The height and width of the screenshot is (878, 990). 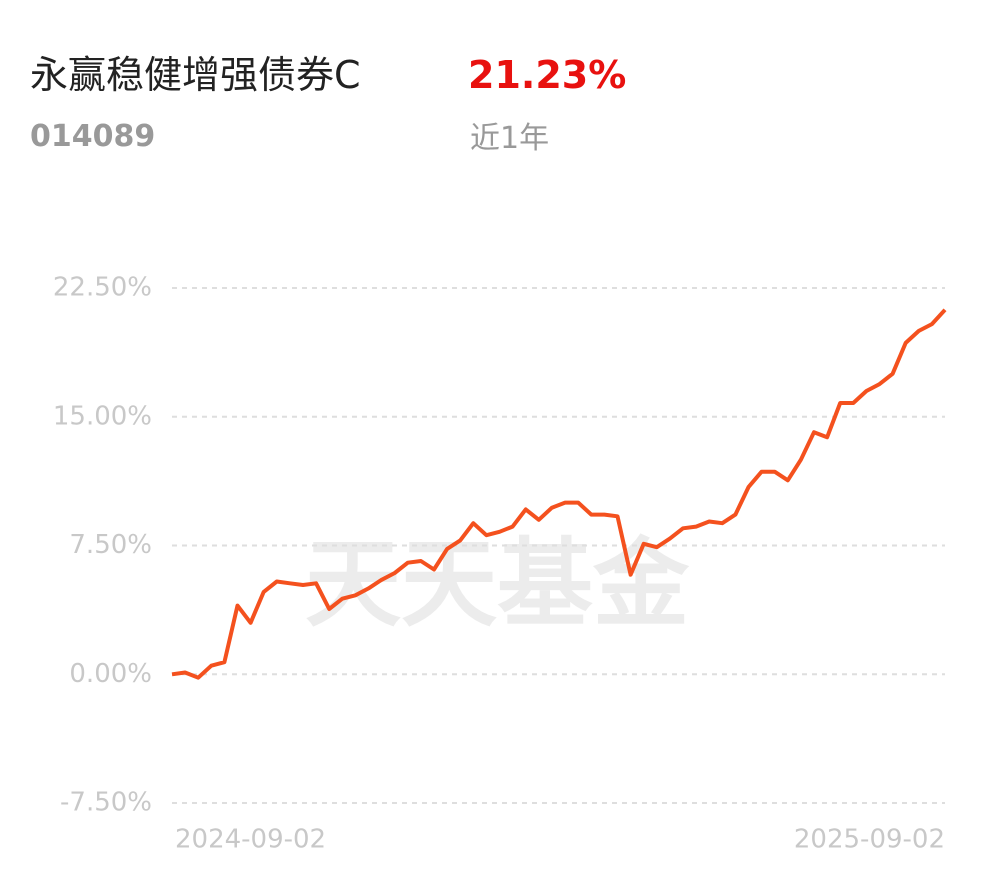 I want to click on watermark: 天天基金, so click(x=497, y=583).